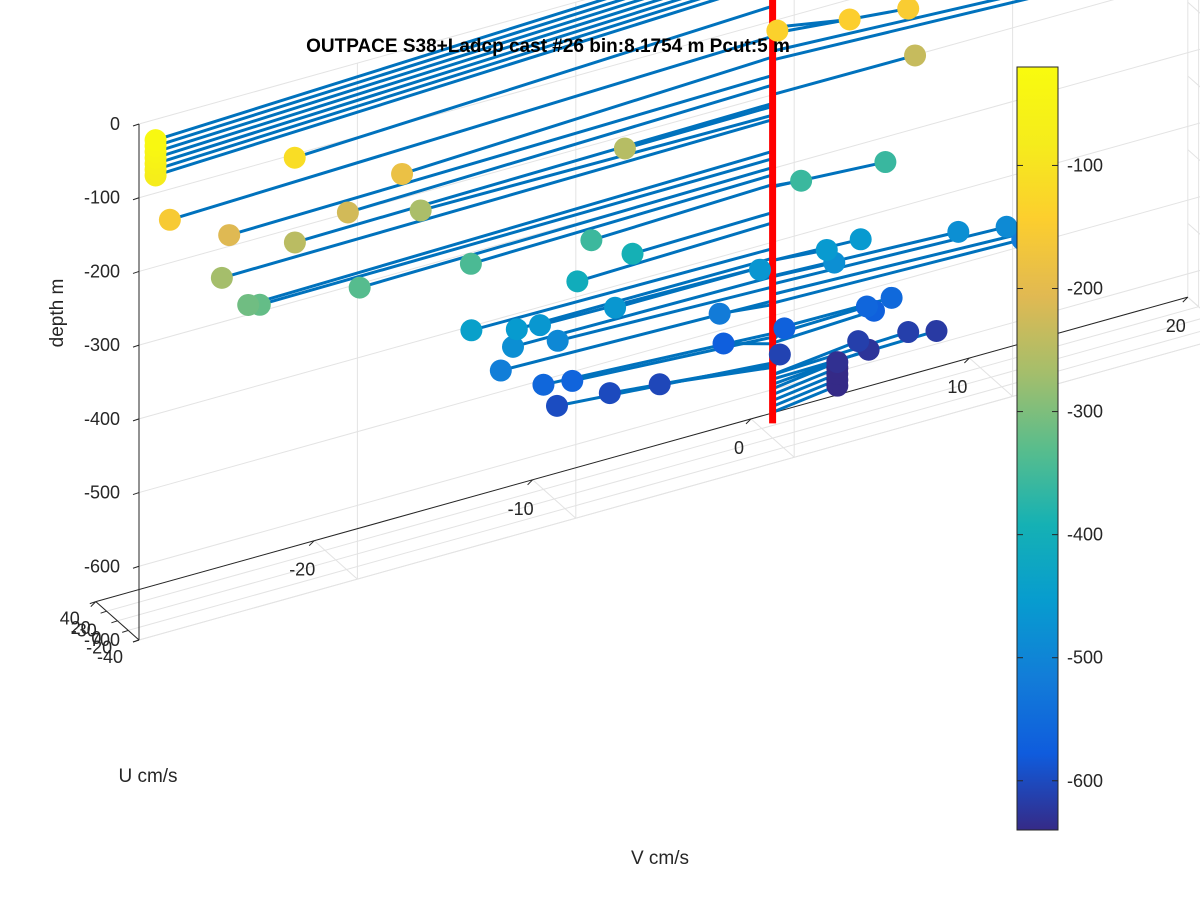 Image resolution: width=1200 pixels, height=900 pixels. Describe the element at coordinates (521, 509) in the screenshot. I see `x-tick-label: -10` at that location.